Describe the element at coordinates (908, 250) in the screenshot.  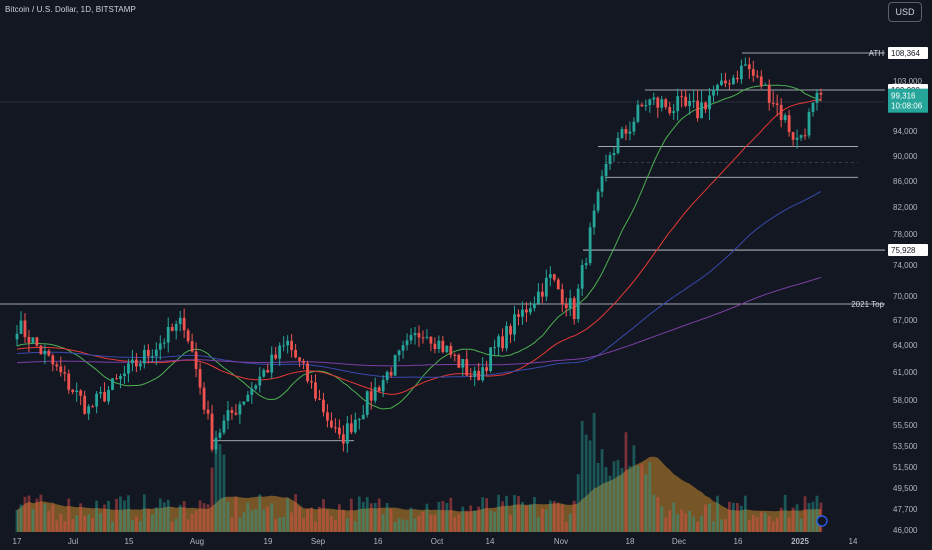
I see `level-75928-tag-bg` at that location.